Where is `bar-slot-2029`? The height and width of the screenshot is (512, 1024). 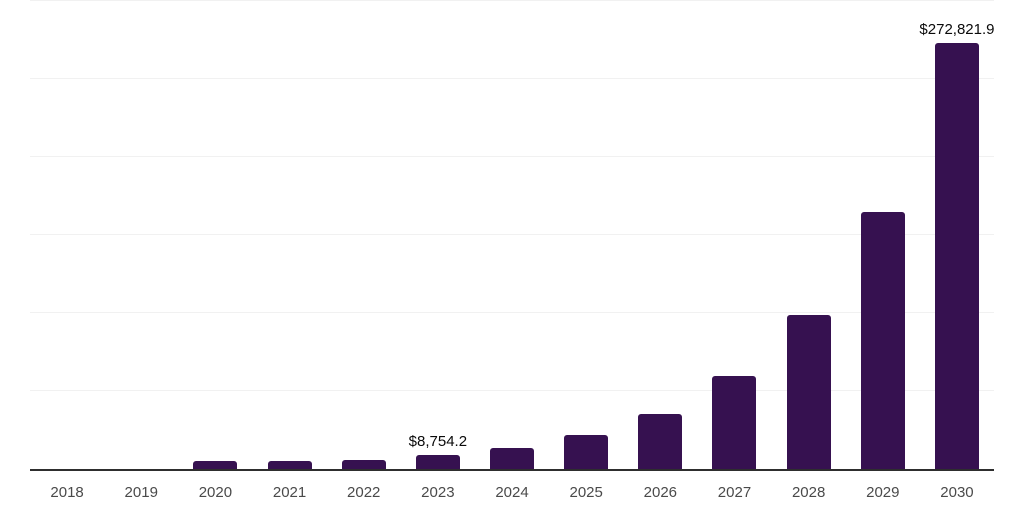
bar-slot-2029 is located at coordinates (883, 235).